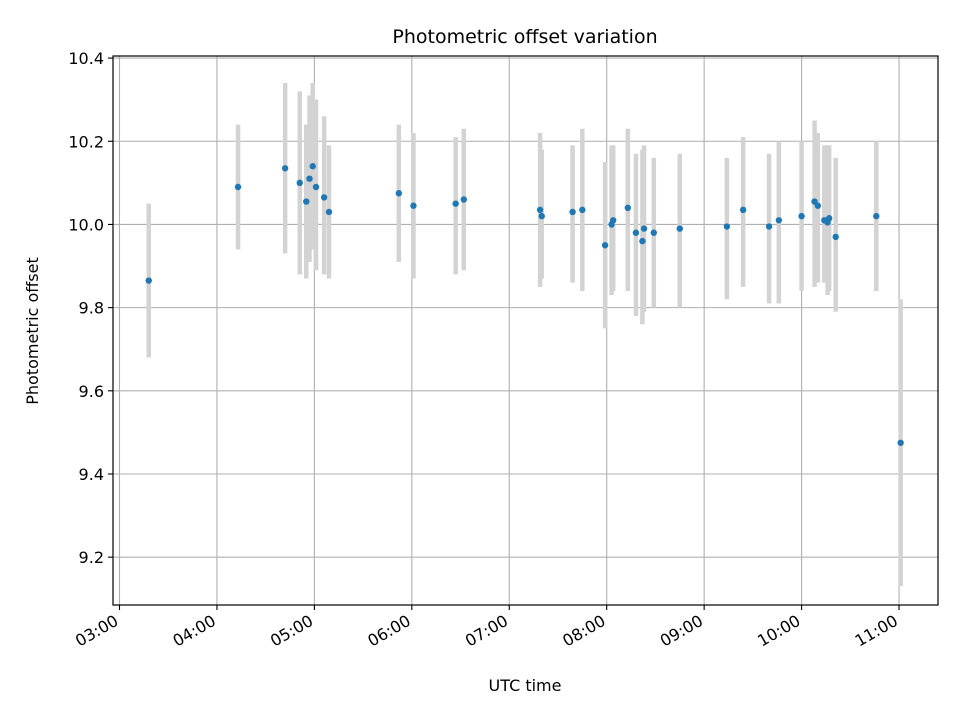 This screenshot has width=960, height=720. I want to click on y-tick-label: 10.2, so click(86, 141).